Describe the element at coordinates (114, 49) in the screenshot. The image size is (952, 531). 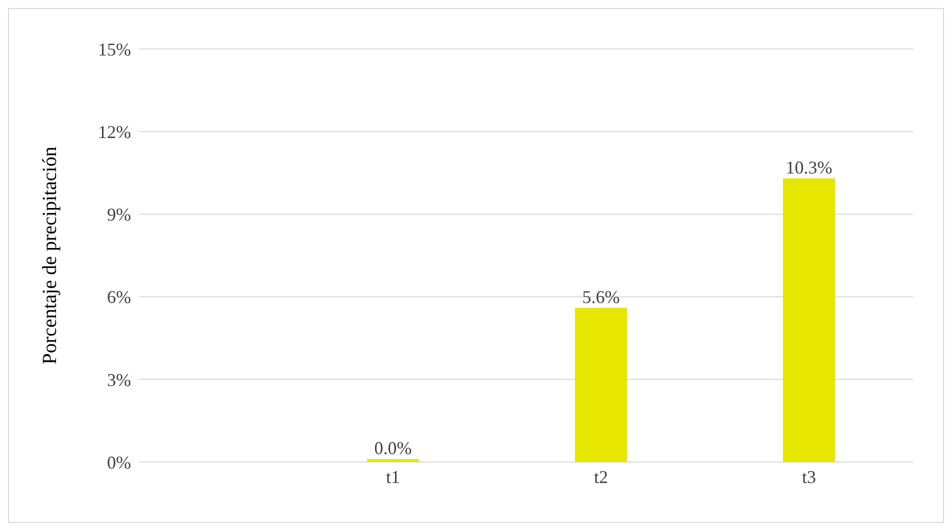
I see `y-tick-label: 15%` at that location.